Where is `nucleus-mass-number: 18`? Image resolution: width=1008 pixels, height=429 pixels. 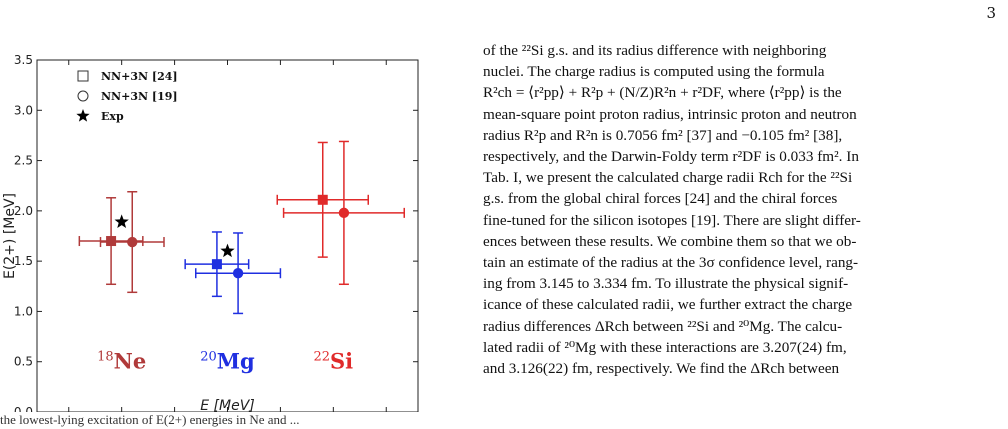
nucleus-mass-number: 18 is located at coordinates (105, 357).